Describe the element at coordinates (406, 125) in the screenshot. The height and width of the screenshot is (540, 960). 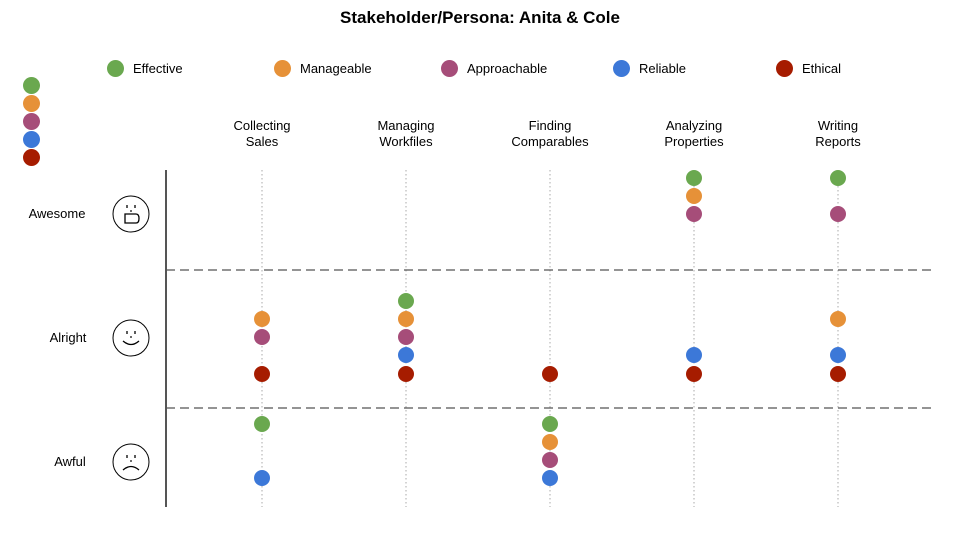
I see `column-header-line: Managing` at that location.